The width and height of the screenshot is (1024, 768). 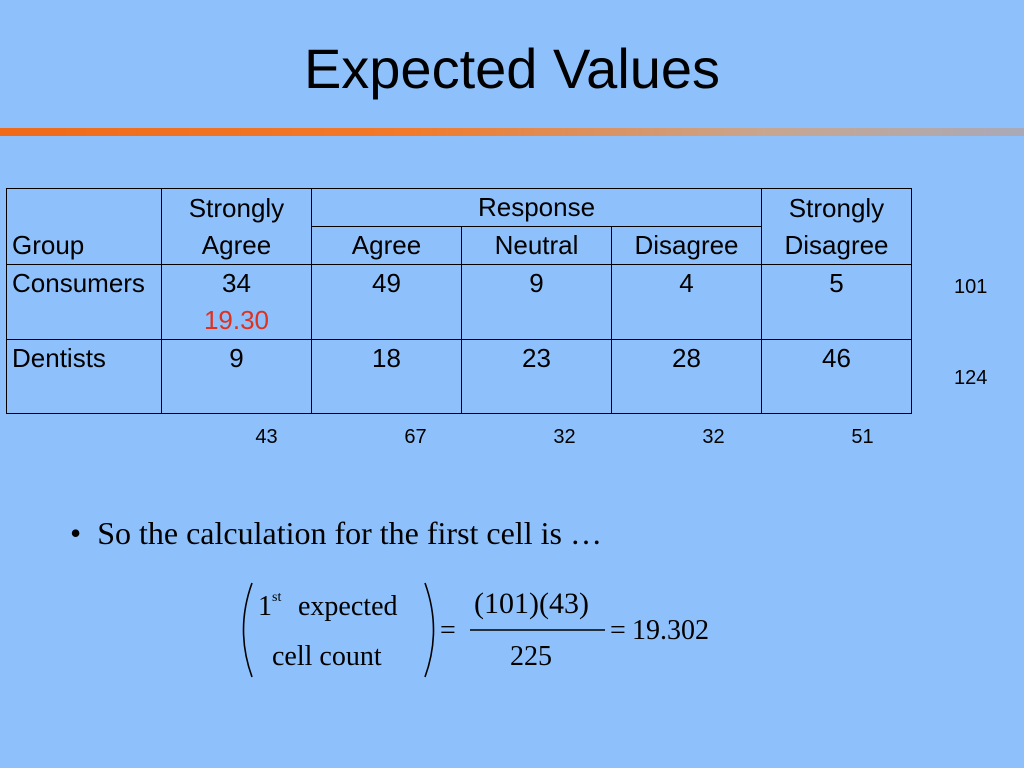 I want to click on title-divider, so click(x=512, y=132).